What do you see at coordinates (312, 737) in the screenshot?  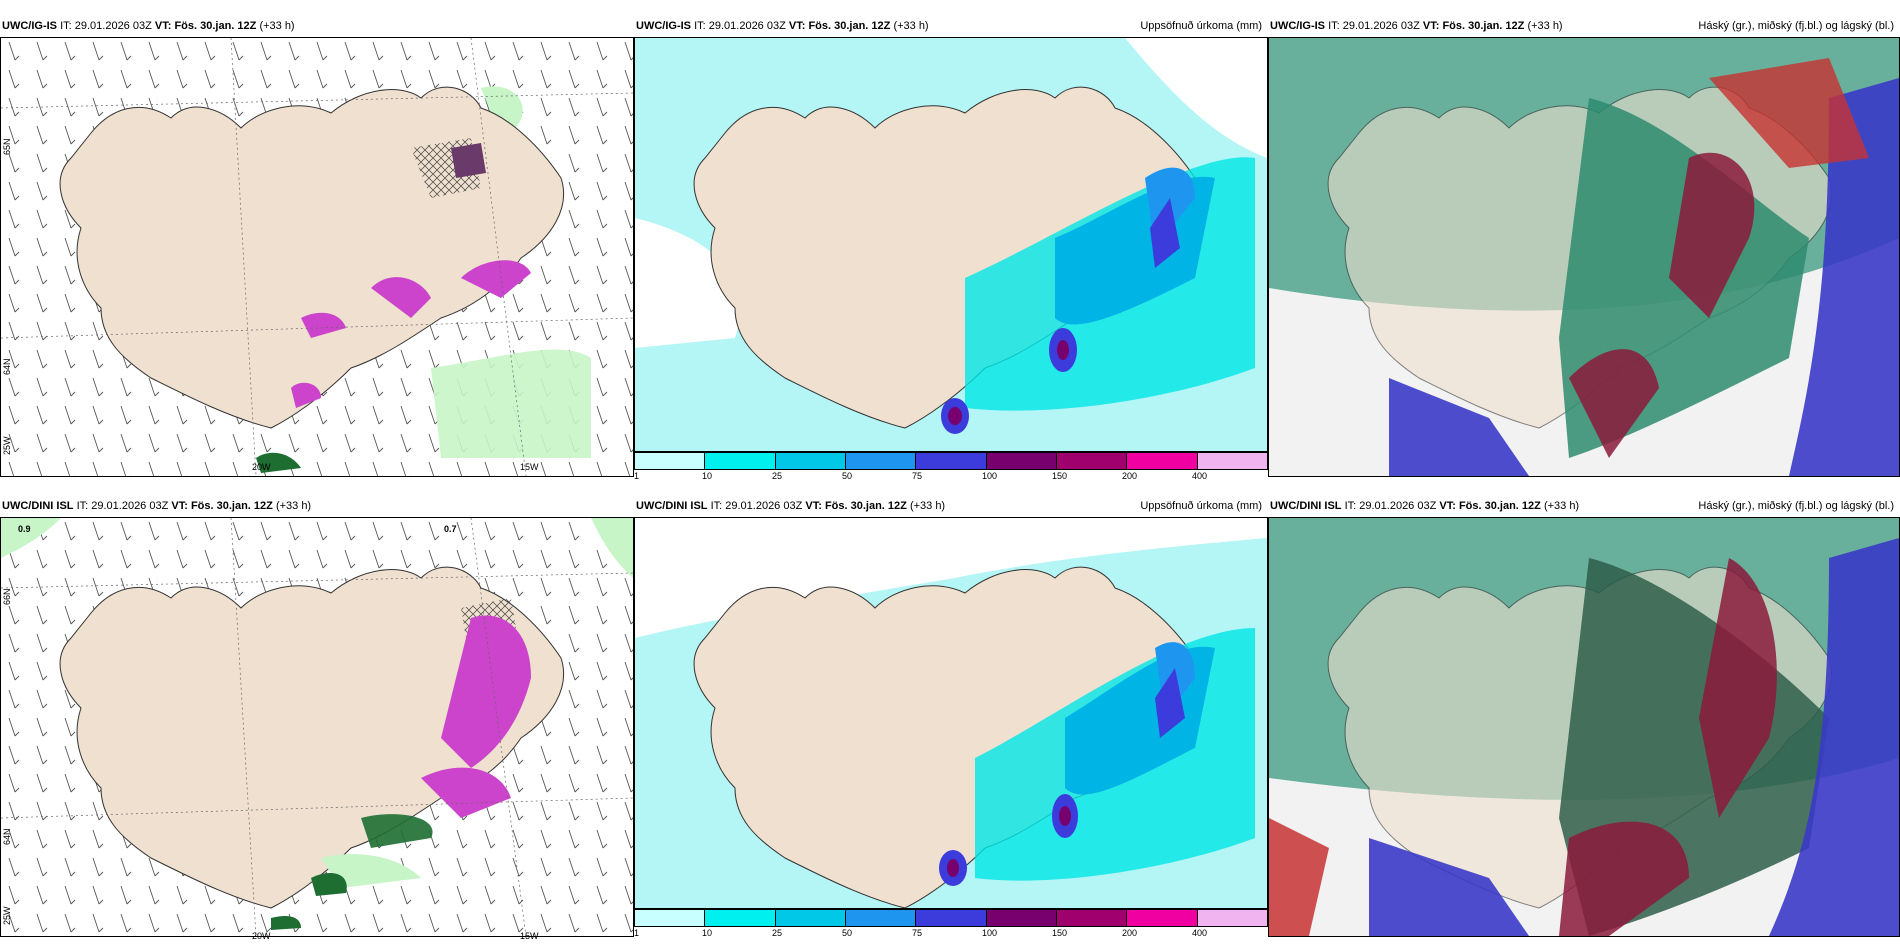 I see `iceland-land` at bounding box center [312, 737].